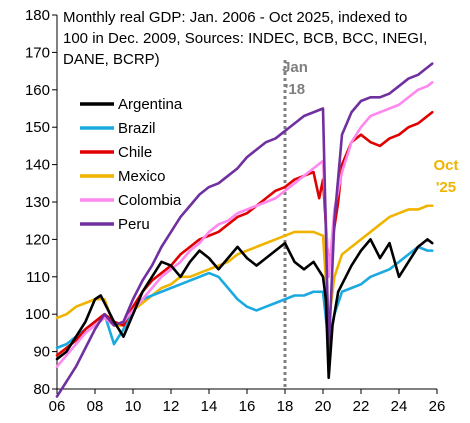  What do you see at coordinates (37, 165) in the screenshot?
I see `y-tick-label: 140` at bounding box center [37, 165].